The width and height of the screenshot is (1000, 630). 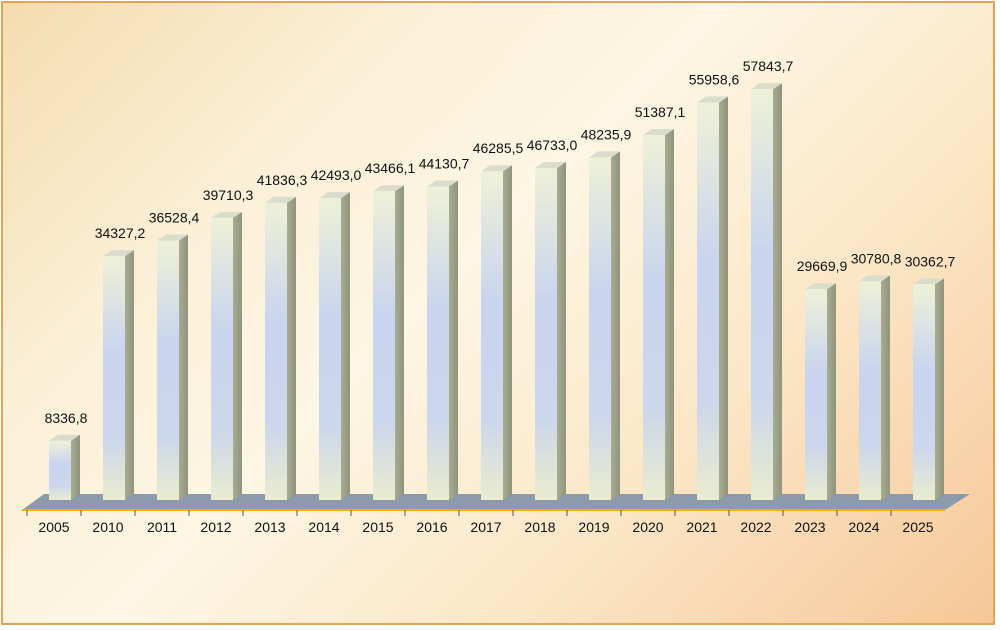 What do you see at coordinates (647, 527) in the screenshot?
I see `x-tick-label: 2020` at bounding box center [647, 527].